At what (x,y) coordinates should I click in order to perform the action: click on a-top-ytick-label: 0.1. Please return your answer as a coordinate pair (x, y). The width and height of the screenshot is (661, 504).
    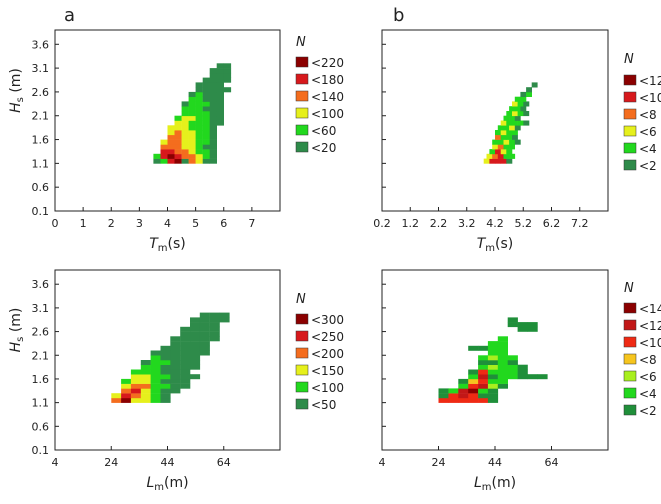
    Looking at the image, I should click on (41, 211).